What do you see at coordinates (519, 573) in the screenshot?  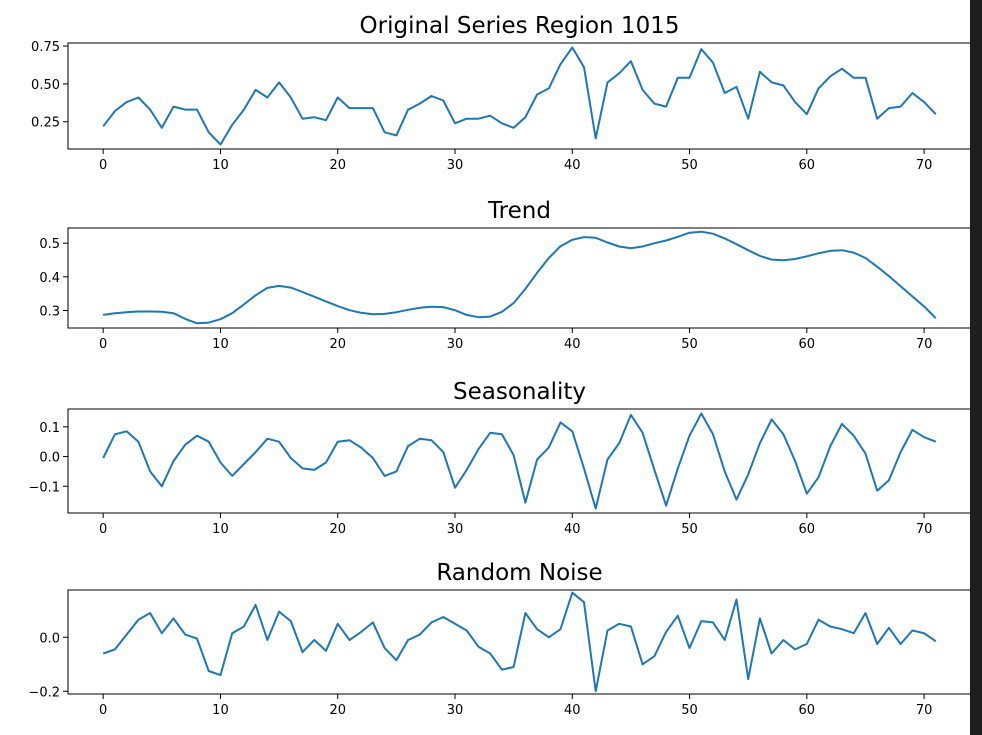 I see `chart-title: Random Noise` at bounding box center [519, 573].